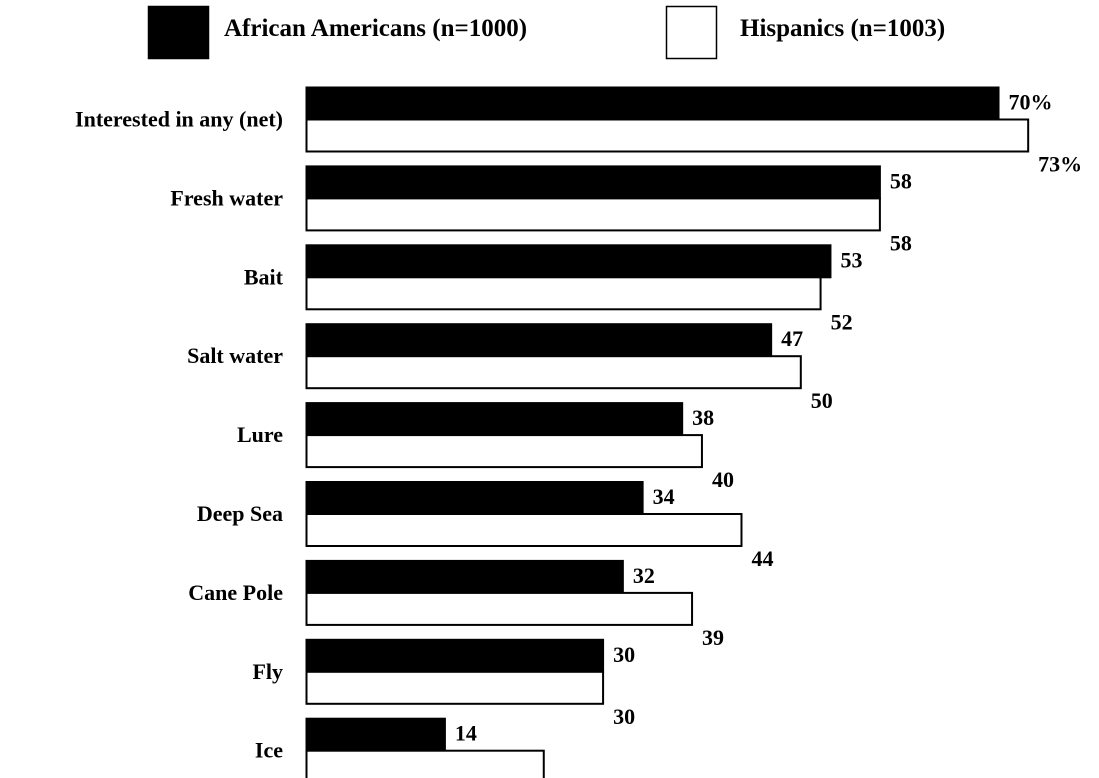 This screenshot has height=778, width=1099. What do you see at coordinates (264, 276) in the screenshot?
I see `category-label: Bait` at bounding box center [264, 276].